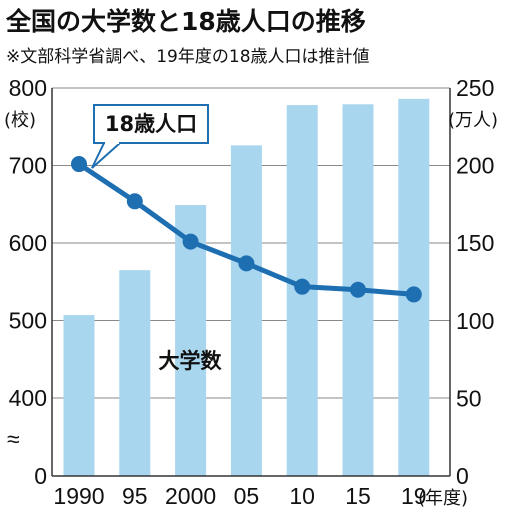 The image size is (505, 512). Describe the element at coordinates (79, 395) in the screenshot. I see `bar-1990` at that location.